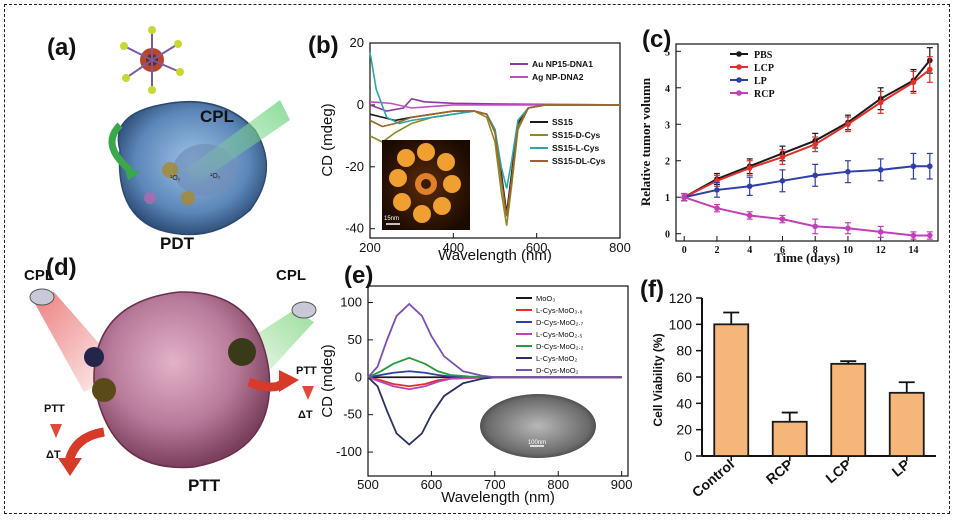  Describe the element at coordinates (42, 297) in the screenshot. I see `laser-left-icon` at that location.